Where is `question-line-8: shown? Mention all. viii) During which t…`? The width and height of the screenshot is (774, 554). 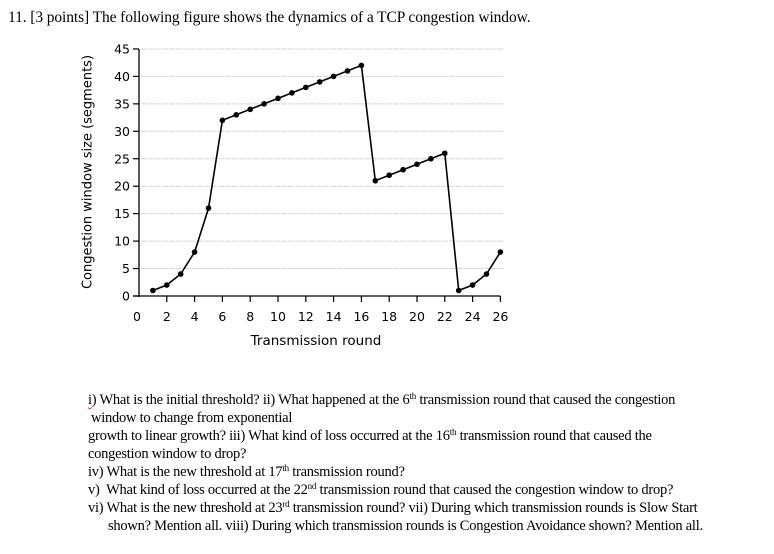 question-line-8: shown? Mention all. viii) During which t… is located at coordinates (405, 526).